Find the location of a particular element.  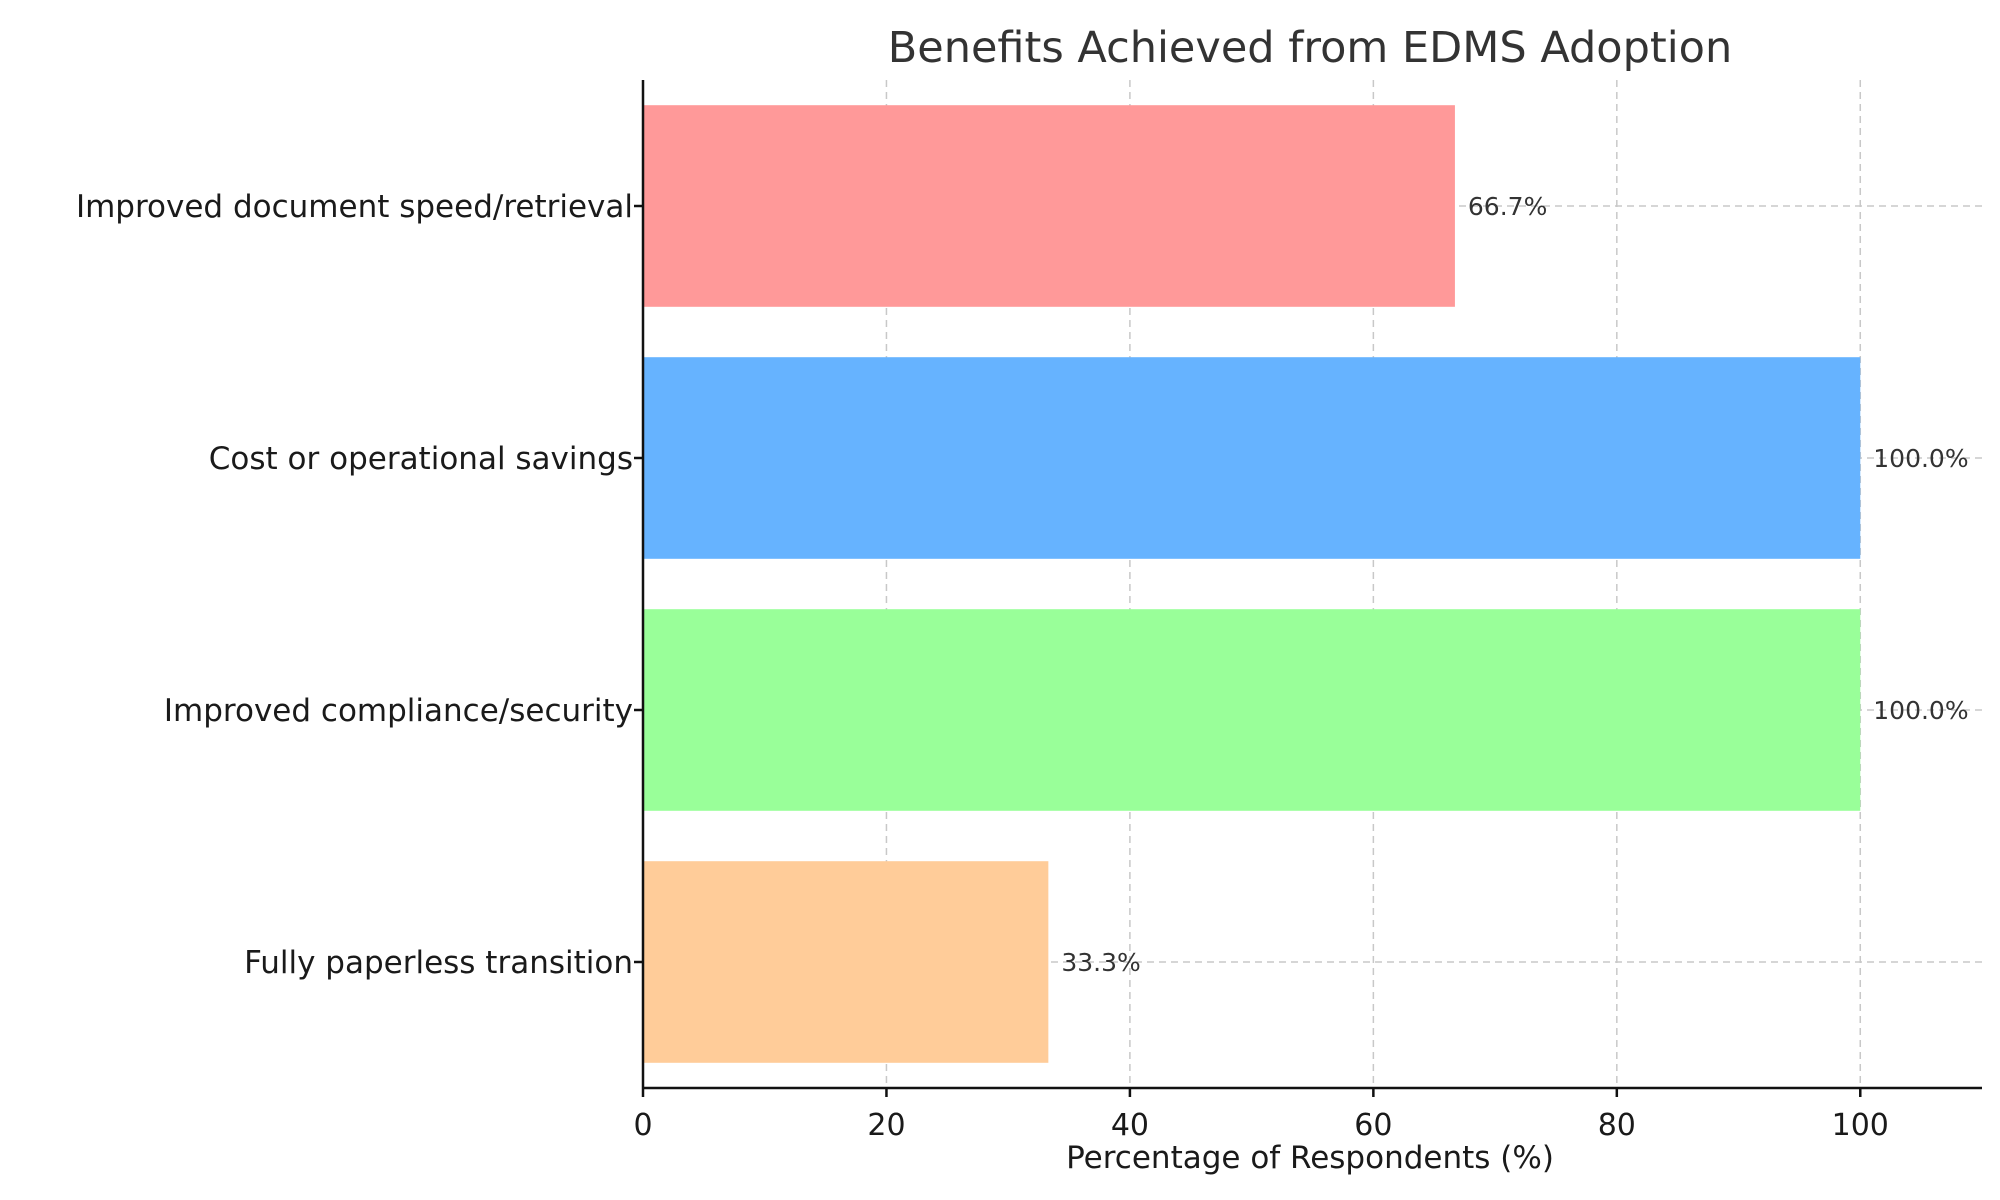

chart-title: Benefits Achieved from EDMS Adoption is located at coordinates (1310, 48).